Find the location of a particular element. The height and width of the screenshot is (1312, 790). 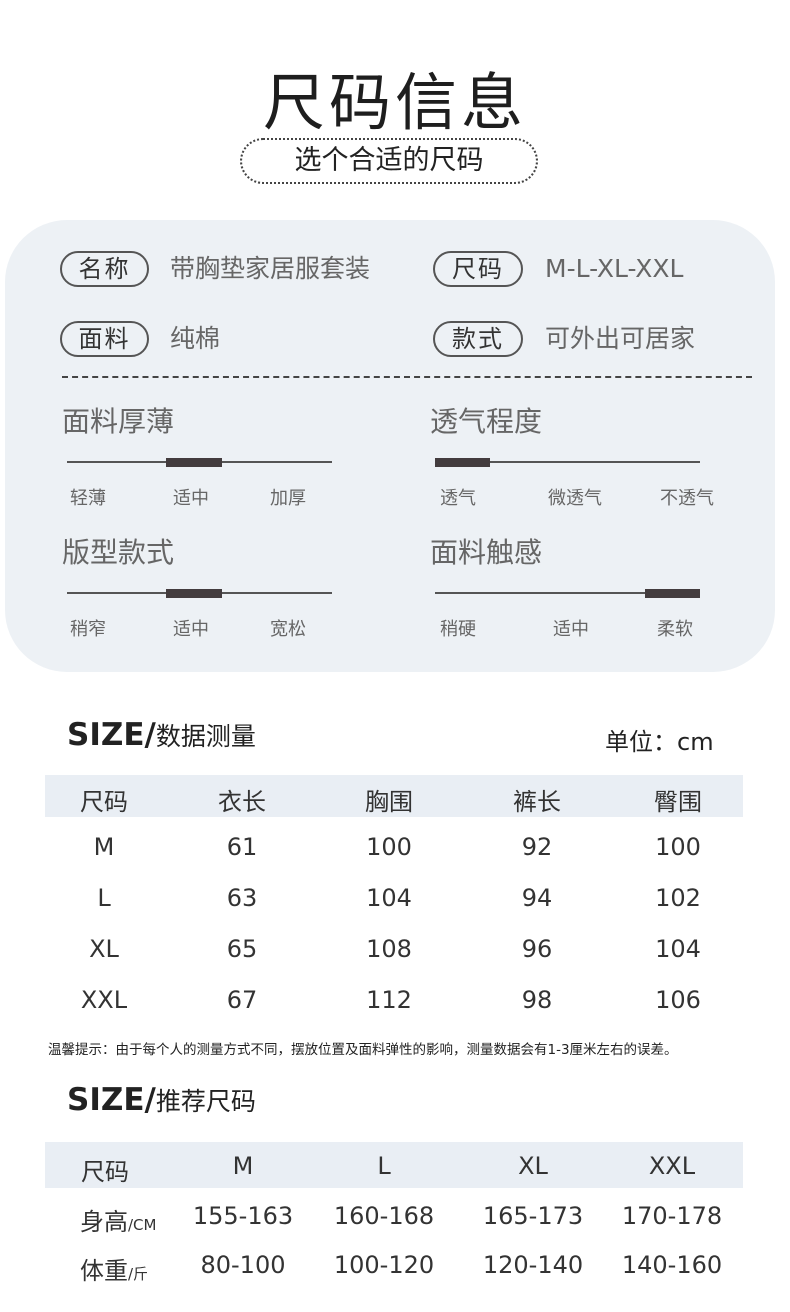

row-label-unit: /斤 is located at coordinates (138, 1274).